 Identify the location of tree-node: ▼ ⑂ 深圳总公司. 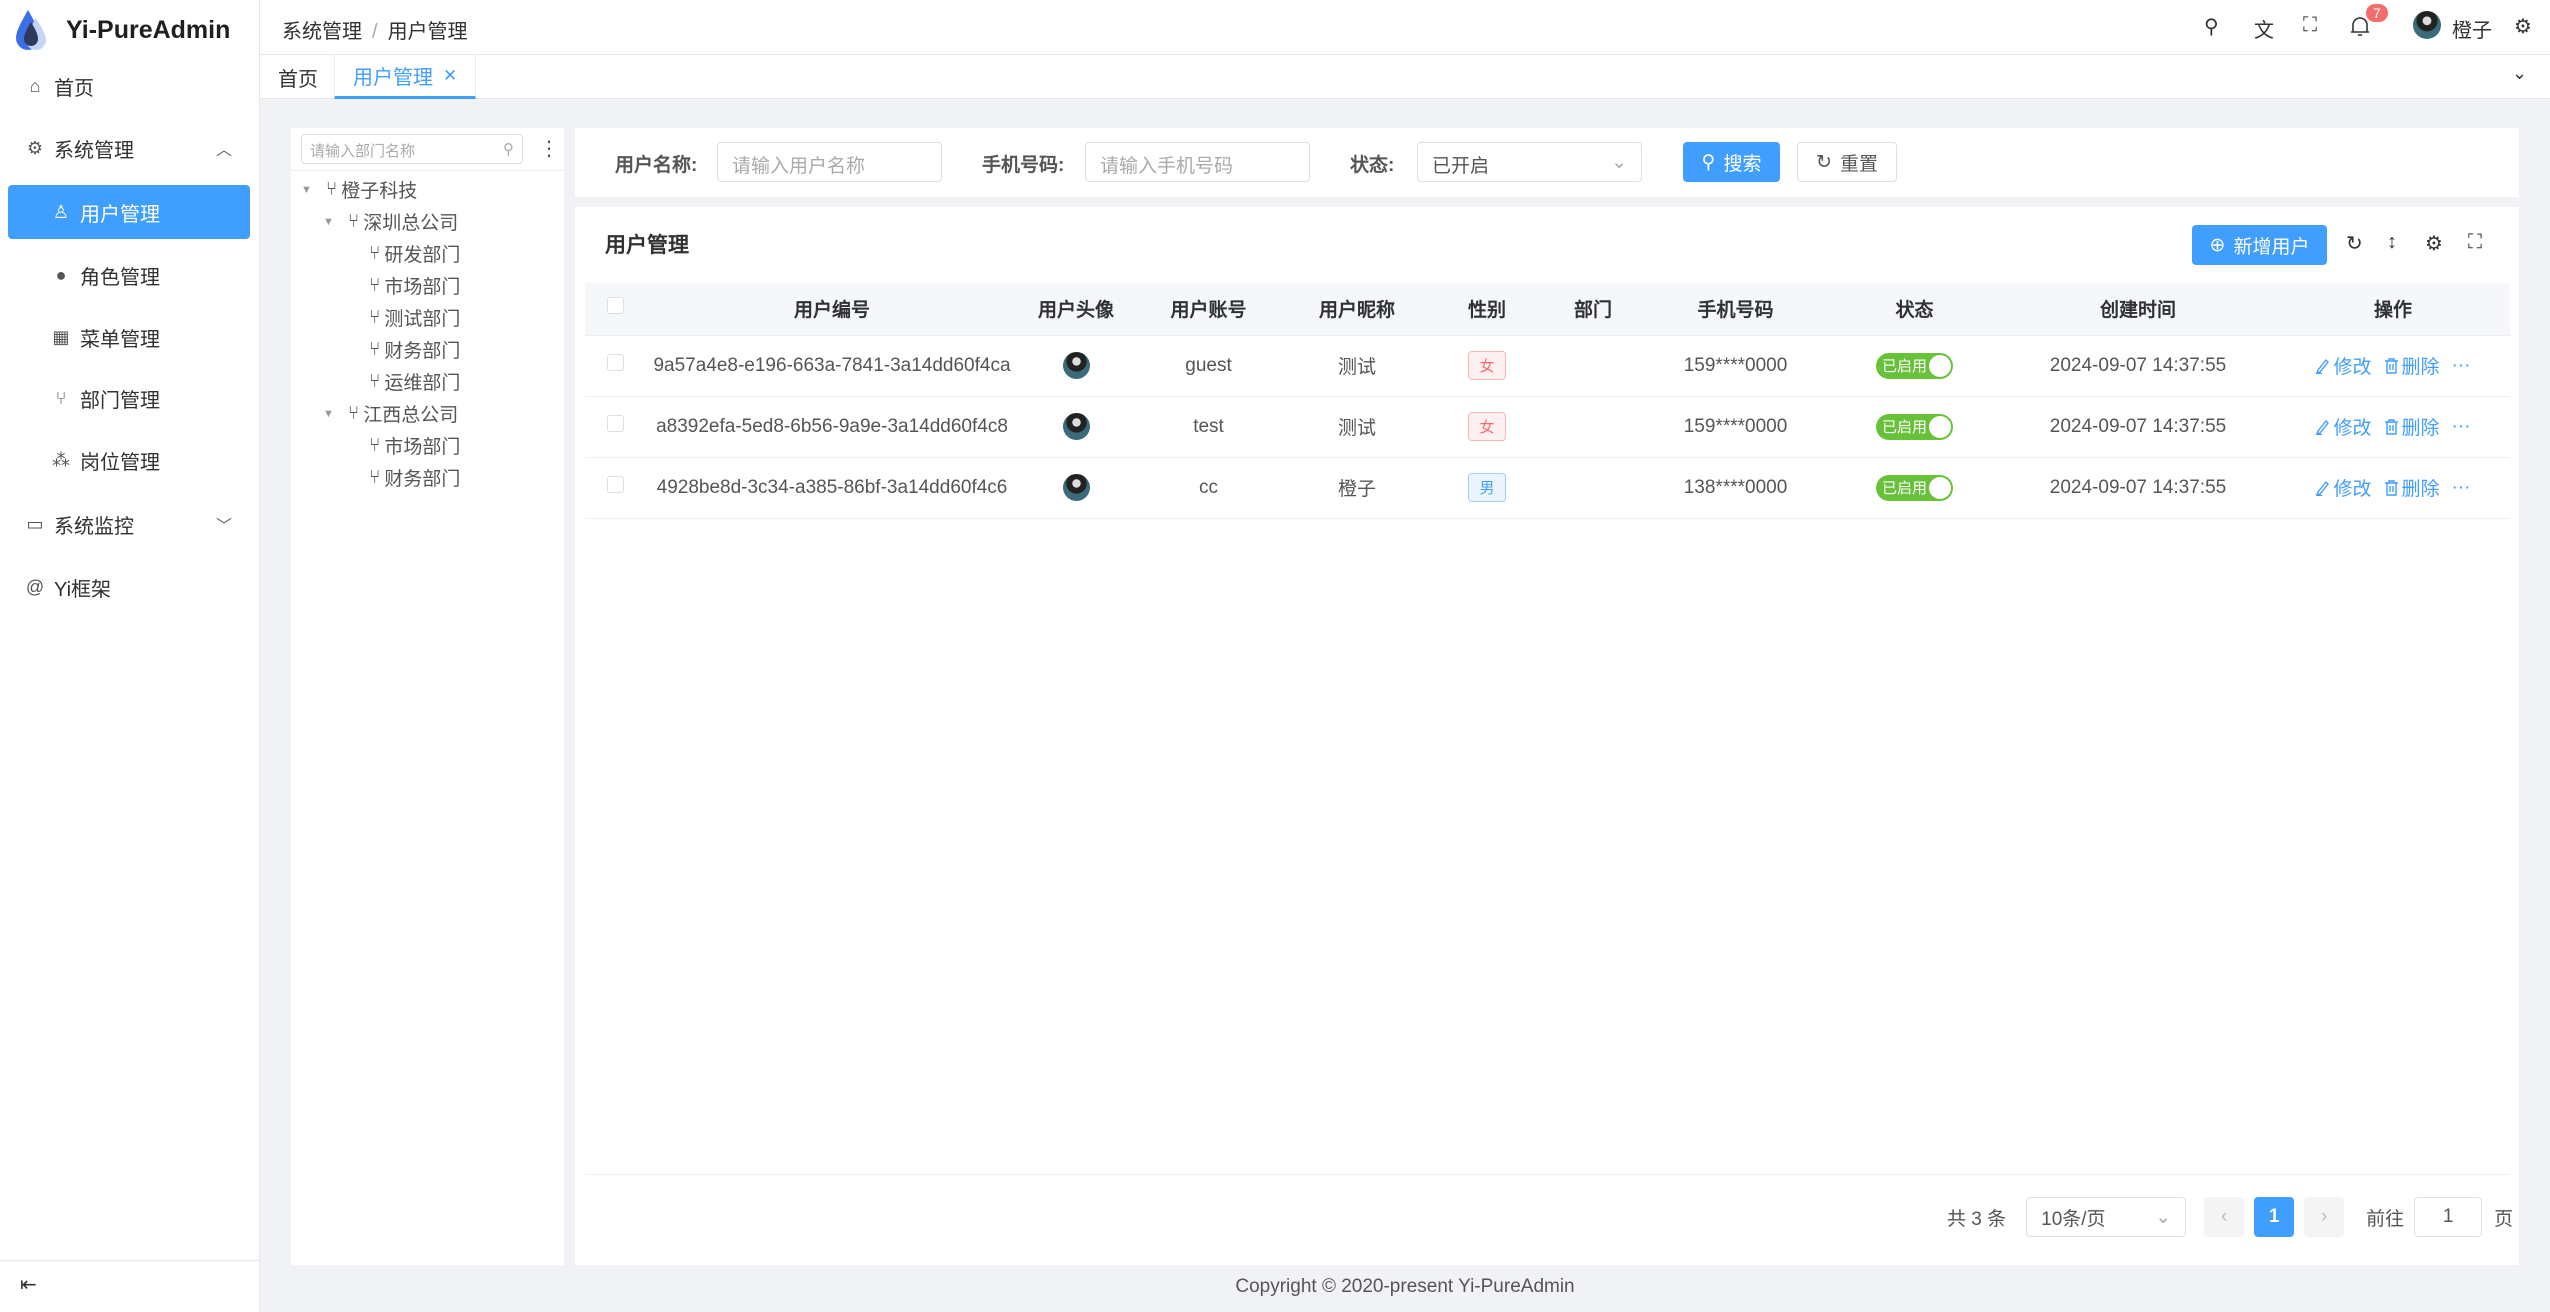
(390, 221).